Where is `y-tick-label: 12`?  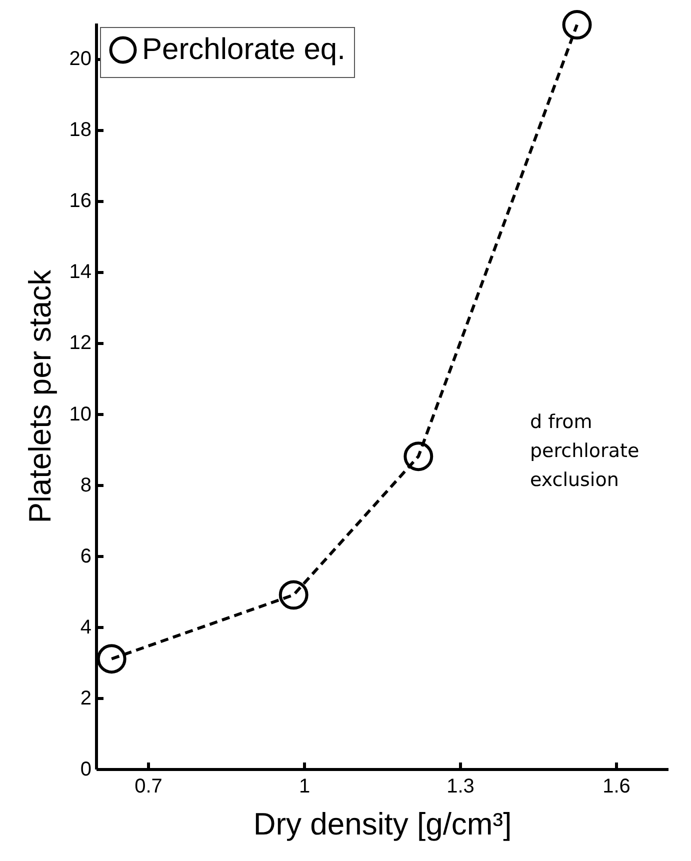
y-tick-label: 12 is located at coordinates (80, 343).